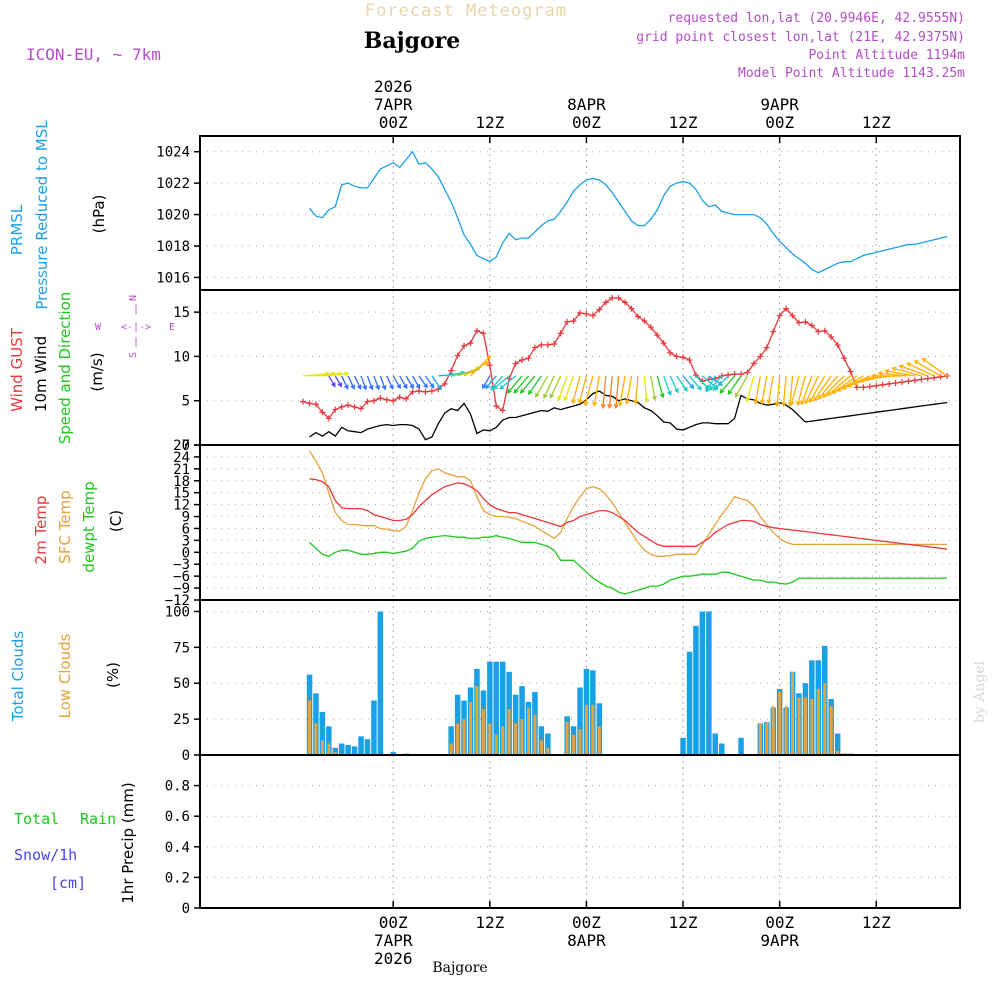 The image size is (1000, 1000). What do you see at coordinates (136, 309) in the screenshot?
I see `compass-north-stem: |` at bounding box center [136, 309].